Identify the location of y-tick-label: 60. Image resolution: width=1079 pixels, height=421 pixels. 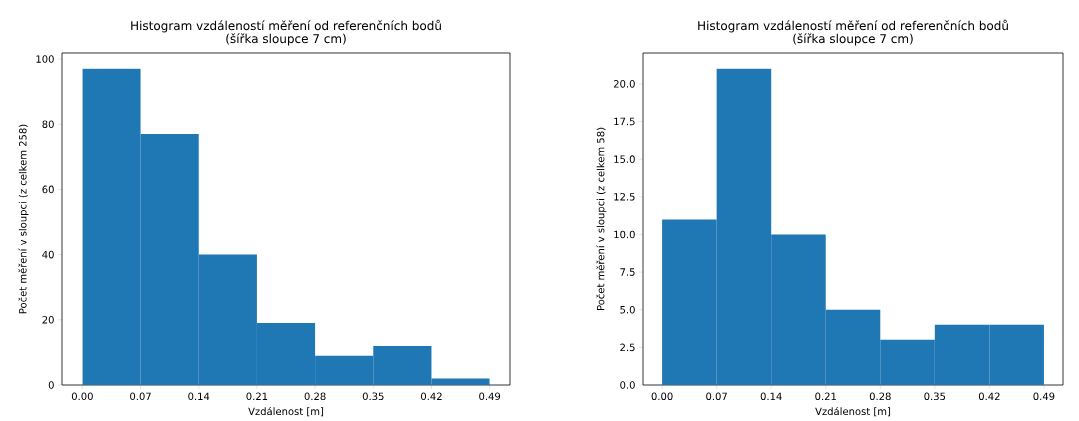
(48, 189).